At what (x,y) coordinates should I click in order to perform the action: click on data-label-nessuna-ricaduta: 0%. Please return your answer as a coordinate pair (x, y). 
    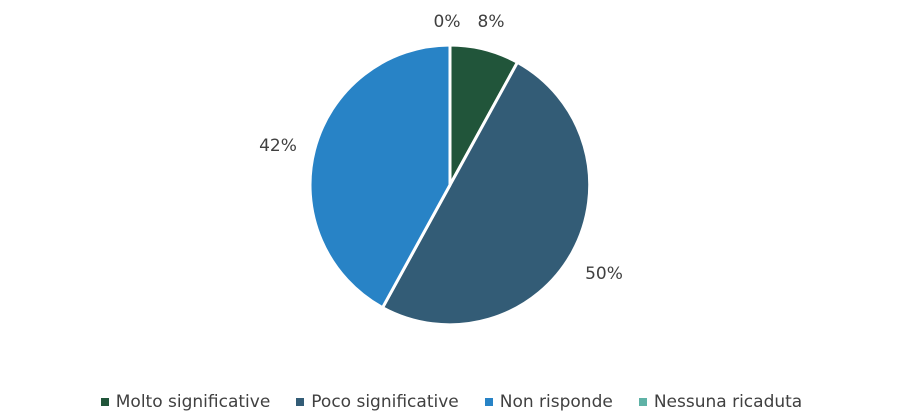
    Looking at the image, I should click on (447, 22).